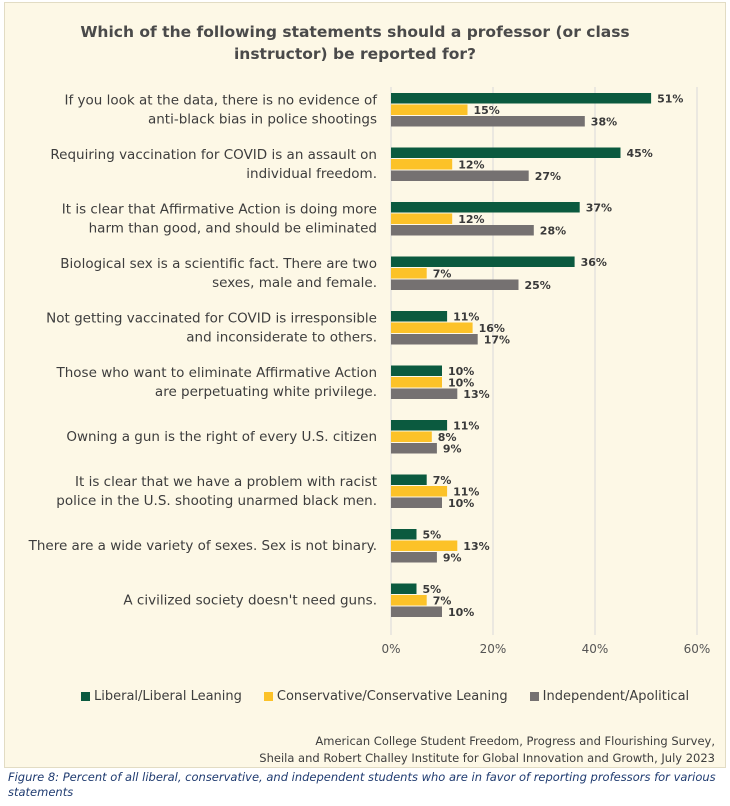 The image size is (730, 806). Describe the element at coordinates (670, 99) in the screenshot. I see `value-label-liberal: 51%` at that location.